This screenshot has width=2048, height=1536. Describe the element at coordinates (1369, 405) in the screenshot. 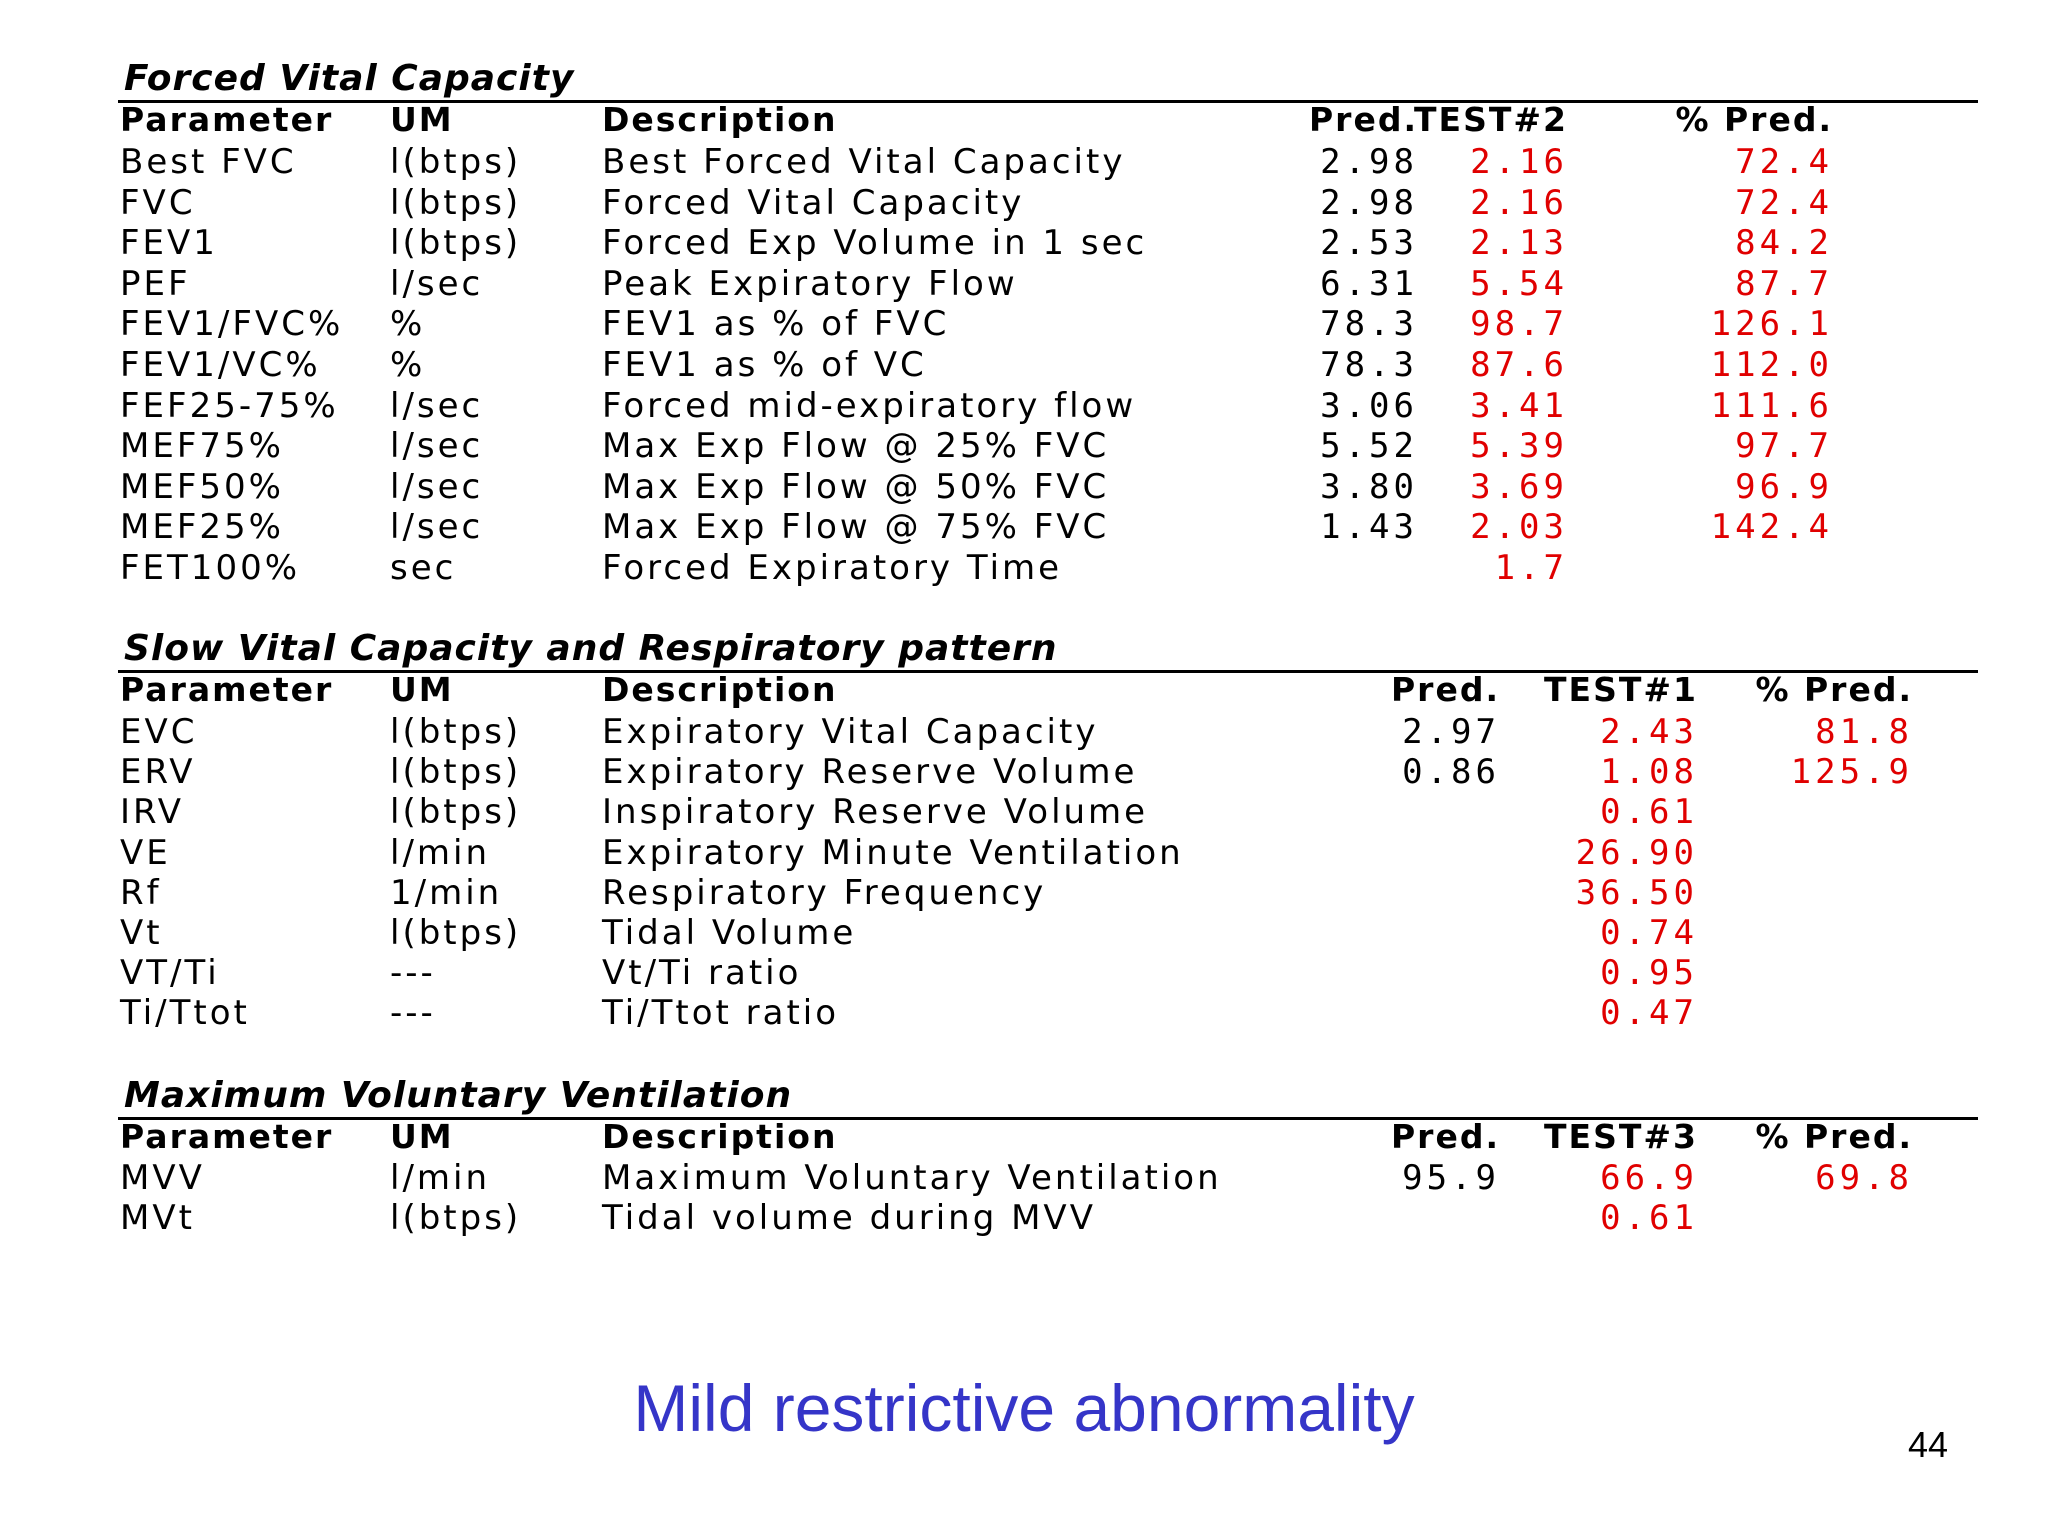

I see `pred-value: 3.06` at that location.